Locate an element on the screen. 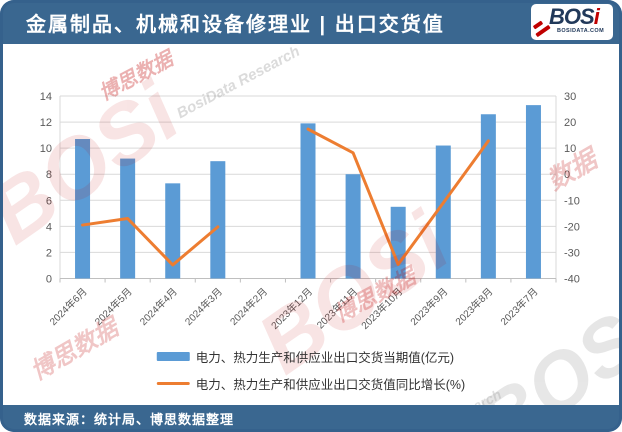 The image size is (622, 432). x-axis-label: 2024年2月 is located at coordinates (248, 306).